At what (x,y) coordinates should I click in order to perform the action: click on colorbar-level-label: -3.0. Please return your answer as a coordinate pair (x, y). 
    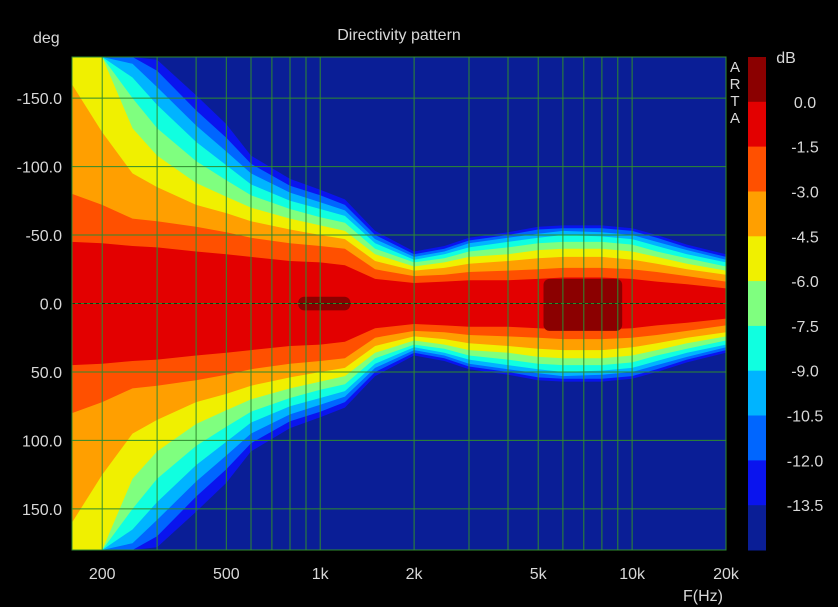
    Looking at the image, I should click on (805, 193).